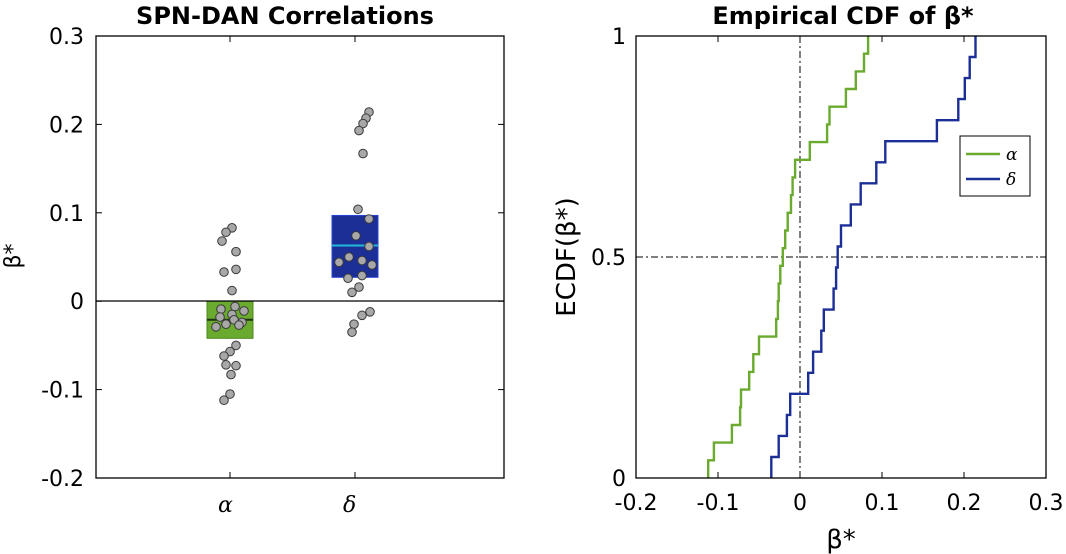 The height and width of the screenshot is (554, 1066). What do you see at coordinates (1011, 180) in the screenshot?
I see `legend-label: δ` at bounding box center [1011, 180].